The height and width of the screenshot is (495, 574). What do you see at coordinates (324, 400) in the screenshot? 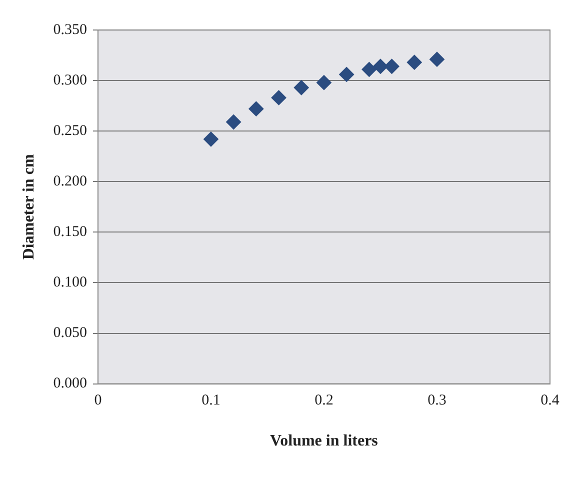
I see `x-tick-label: 0.2` at bounding box center [324, 400].